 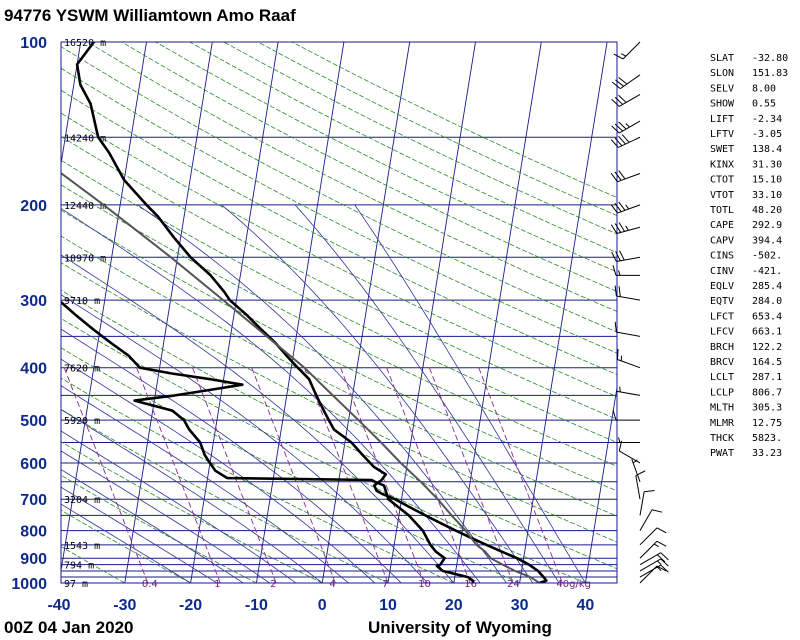 What do you see at coordinates (764, 104) in the screenshot?
I see `index-value: 0.55` at bounding box center [764, 104].